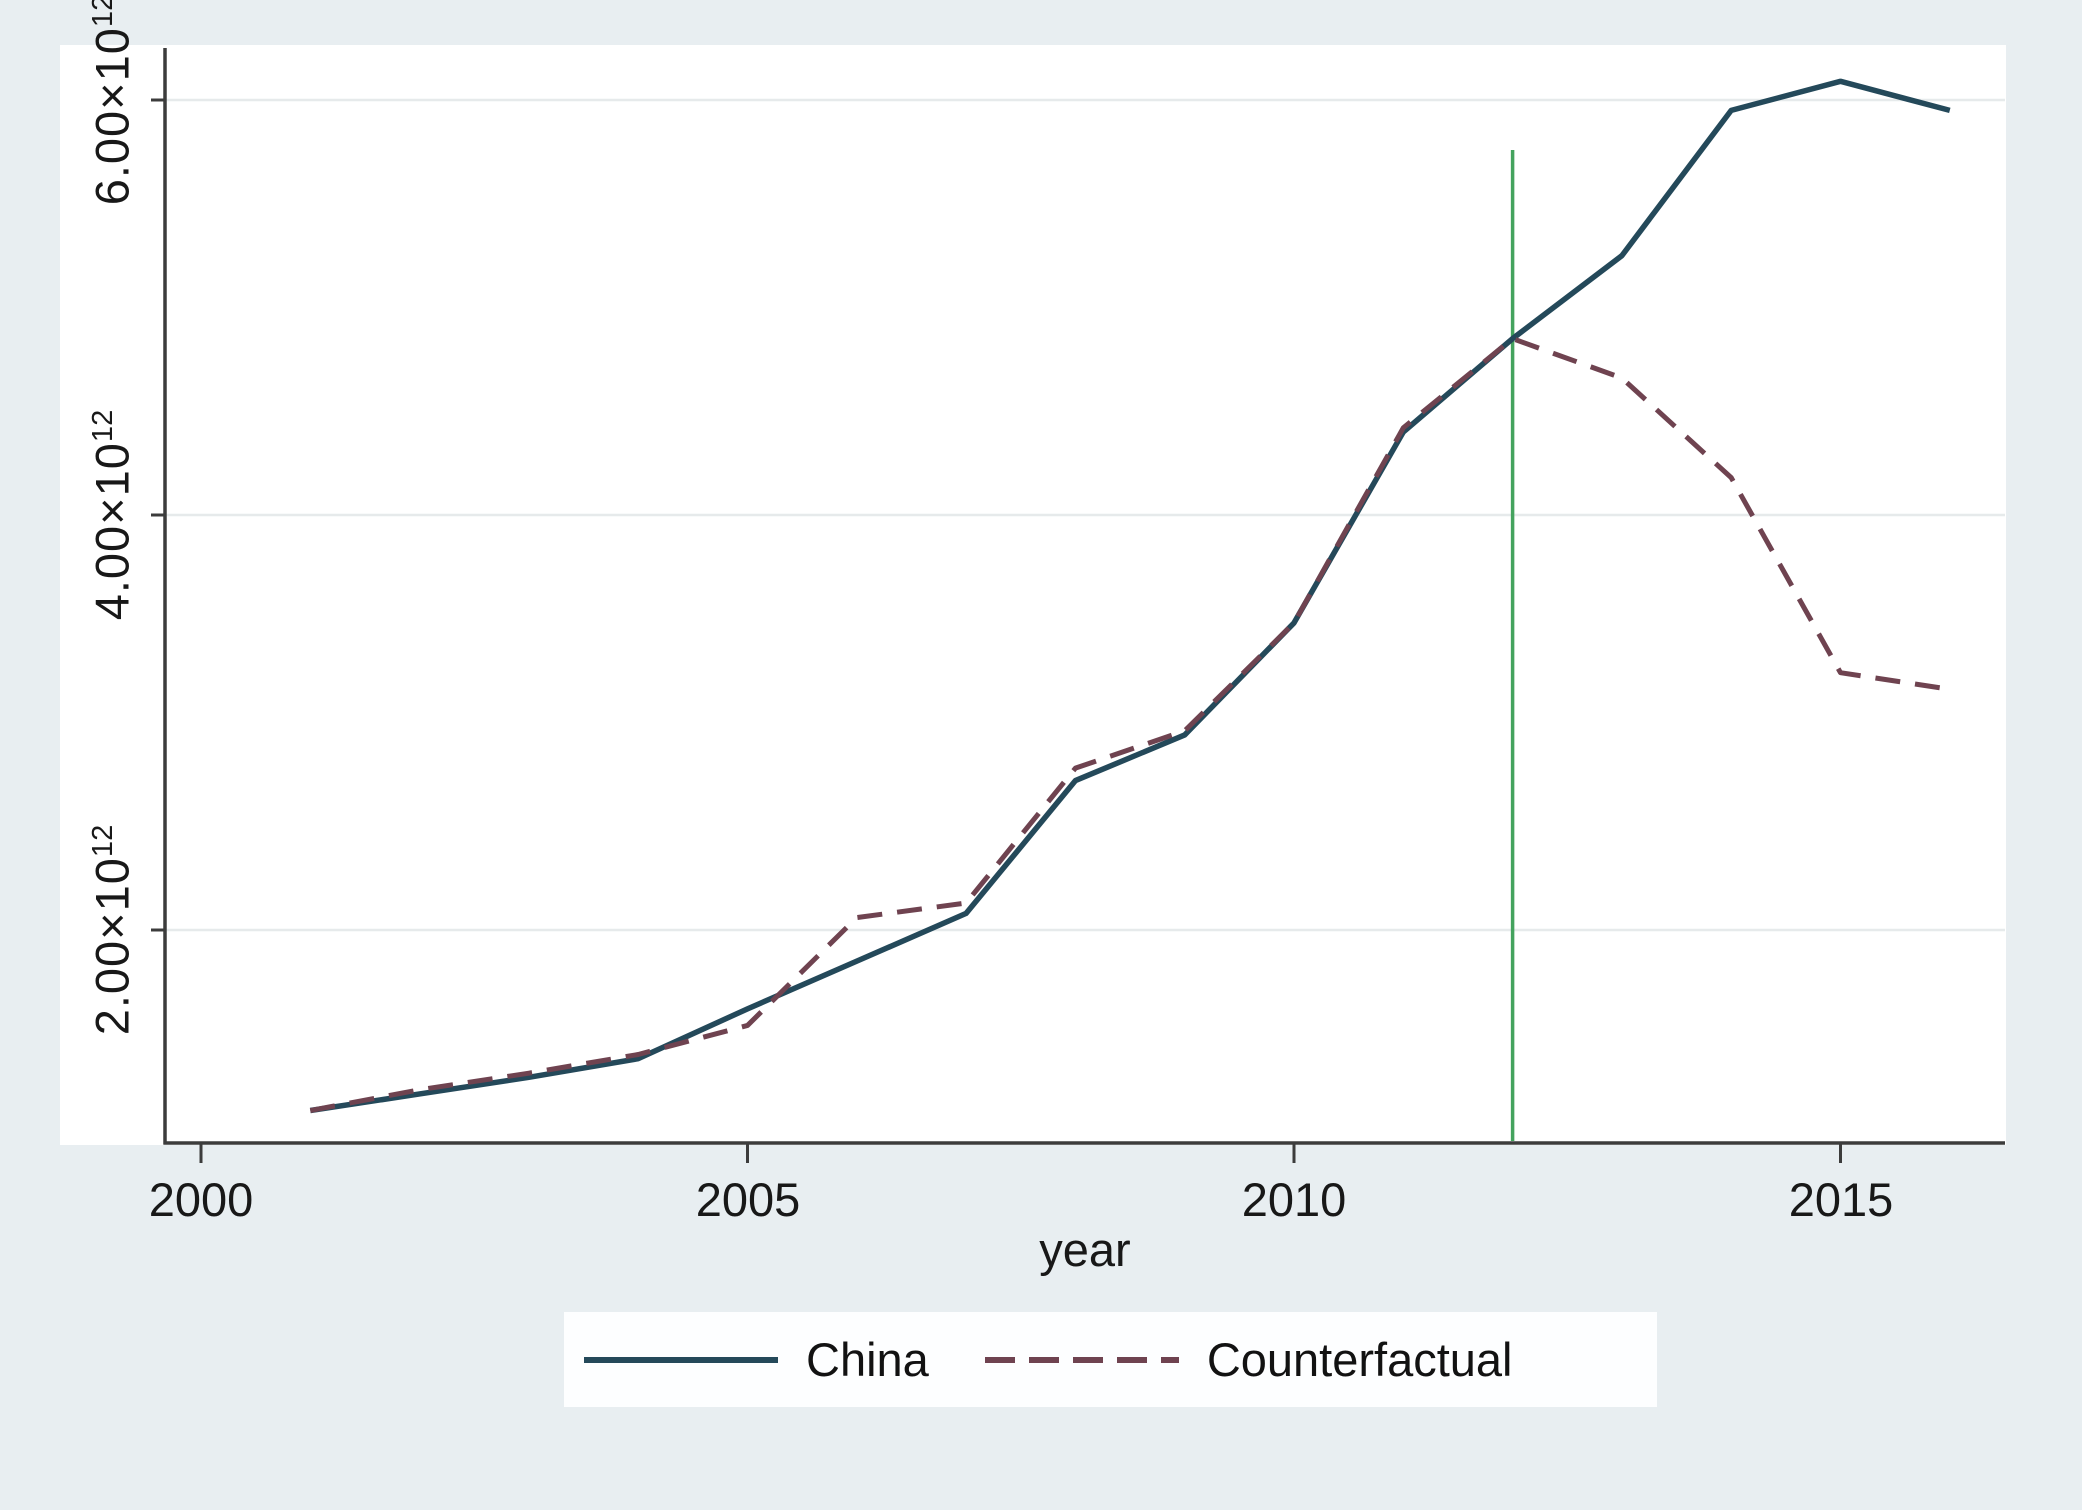  I want to click on legend-label-counterfactual: Counterfactual, so click(1359, 1359).